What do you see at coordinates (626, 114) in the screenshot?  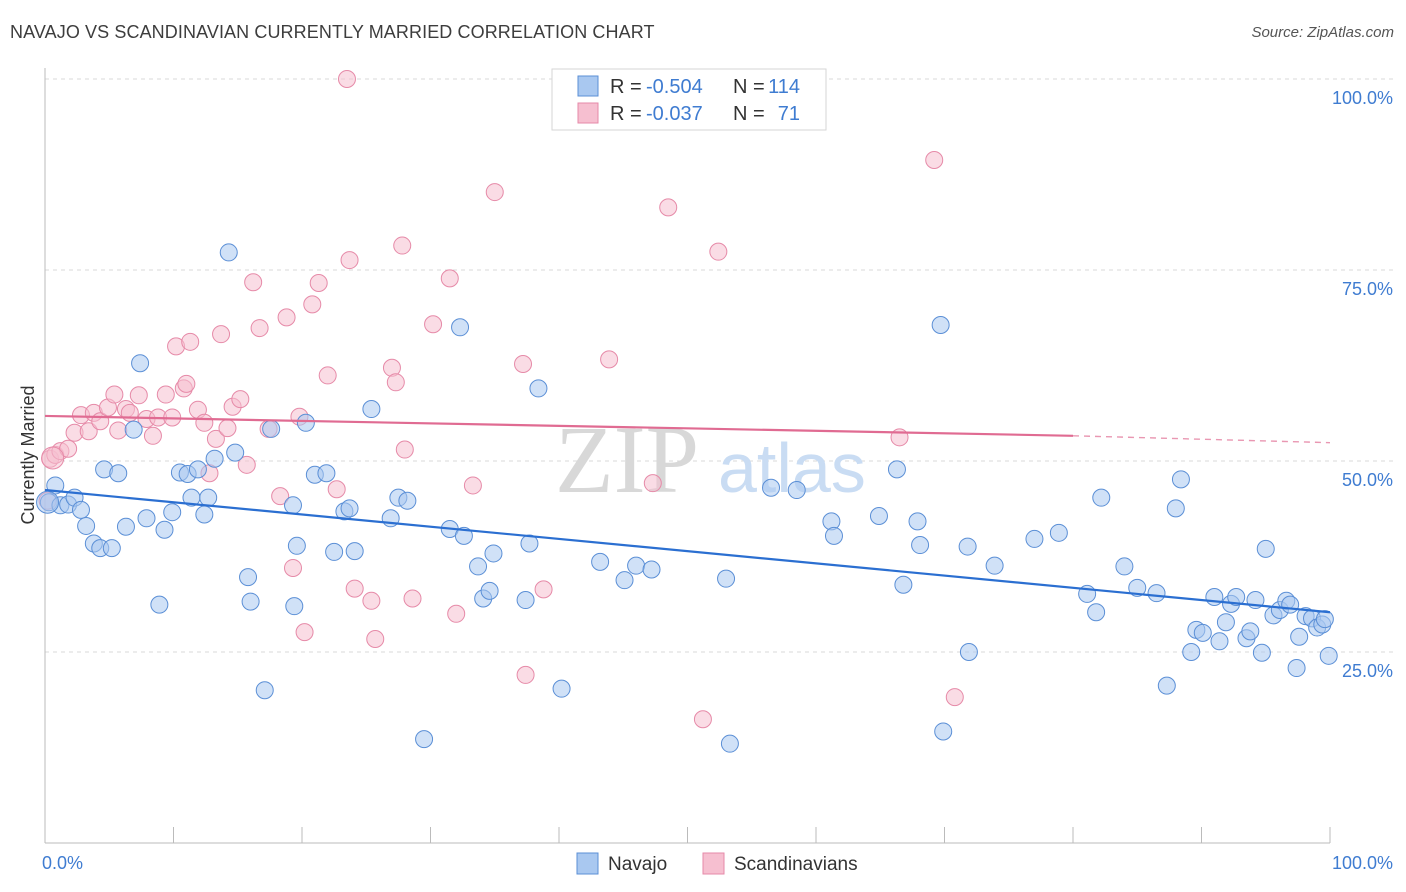 I see `legend-r-label-2: R =` at bounding box center [626, 114].